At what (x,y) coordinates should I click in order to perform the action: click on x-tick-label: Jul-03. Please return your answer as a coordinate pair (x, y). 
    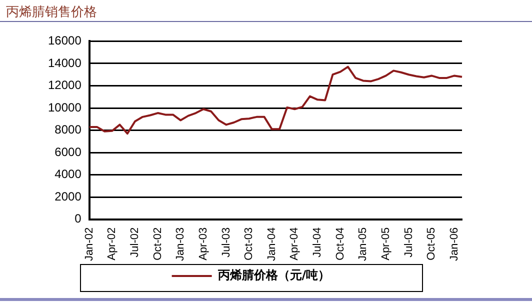
    Looking at the image, I should click on (226, 242).